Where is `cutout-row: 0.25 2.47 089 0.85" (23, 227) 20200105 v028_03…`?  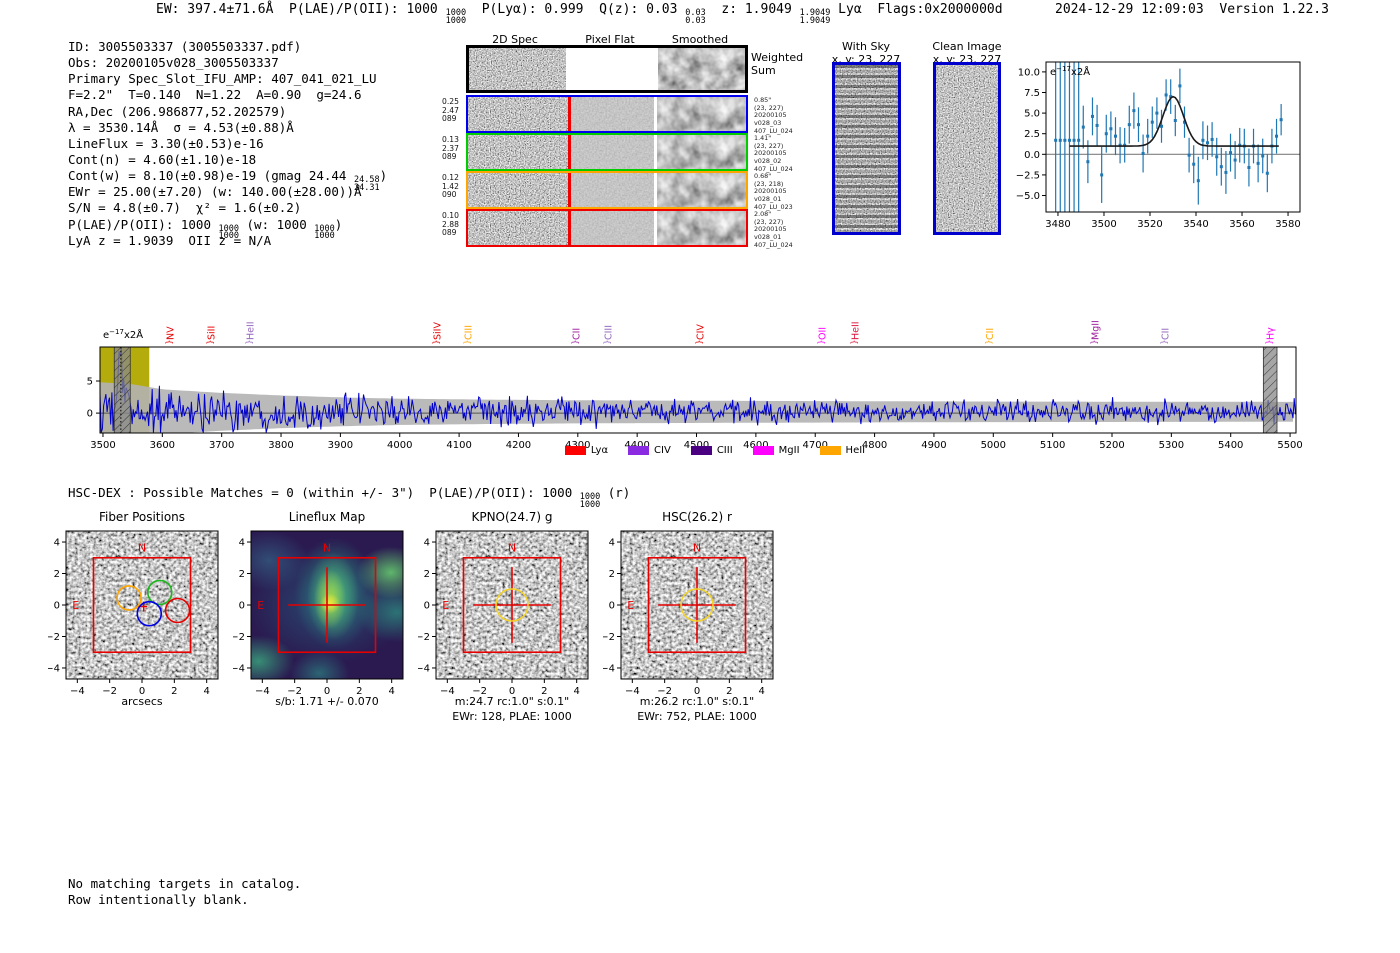 cutout-row: 0.25 2.47 089 0.85" (23, 227) 20200105 v028_03… is located at coordinates (617, 115).